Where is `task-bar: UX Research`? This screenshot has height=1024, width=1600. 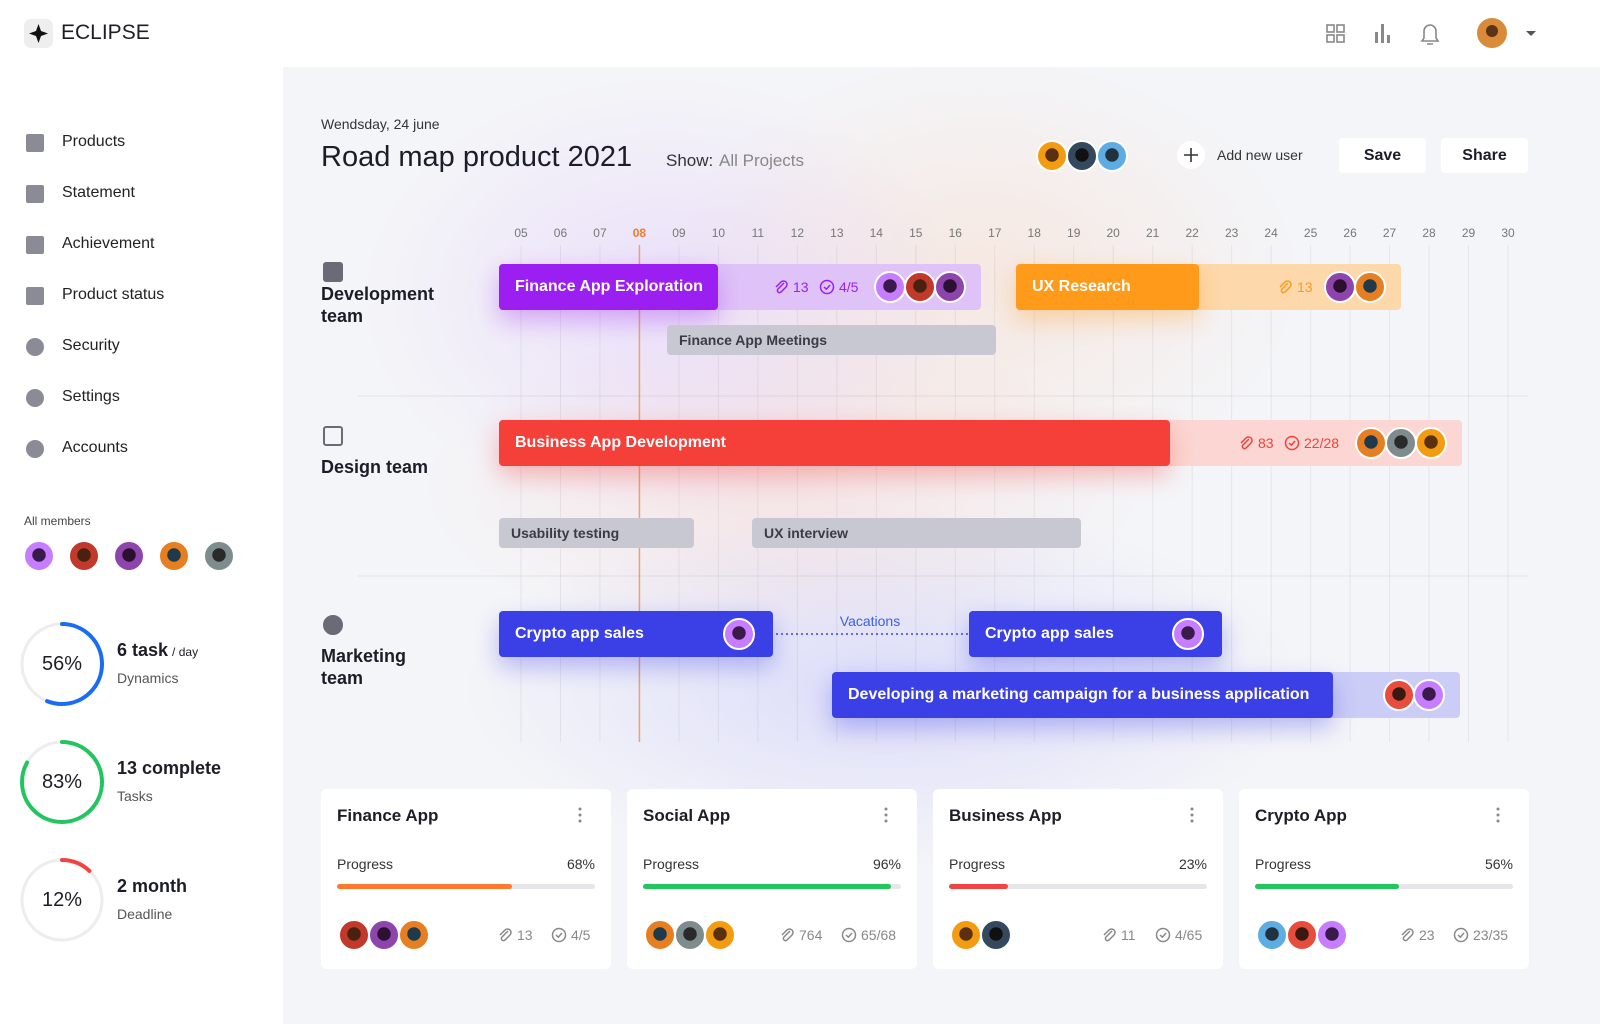 task-bar: UX Research is located at coordinates (1107, 287).